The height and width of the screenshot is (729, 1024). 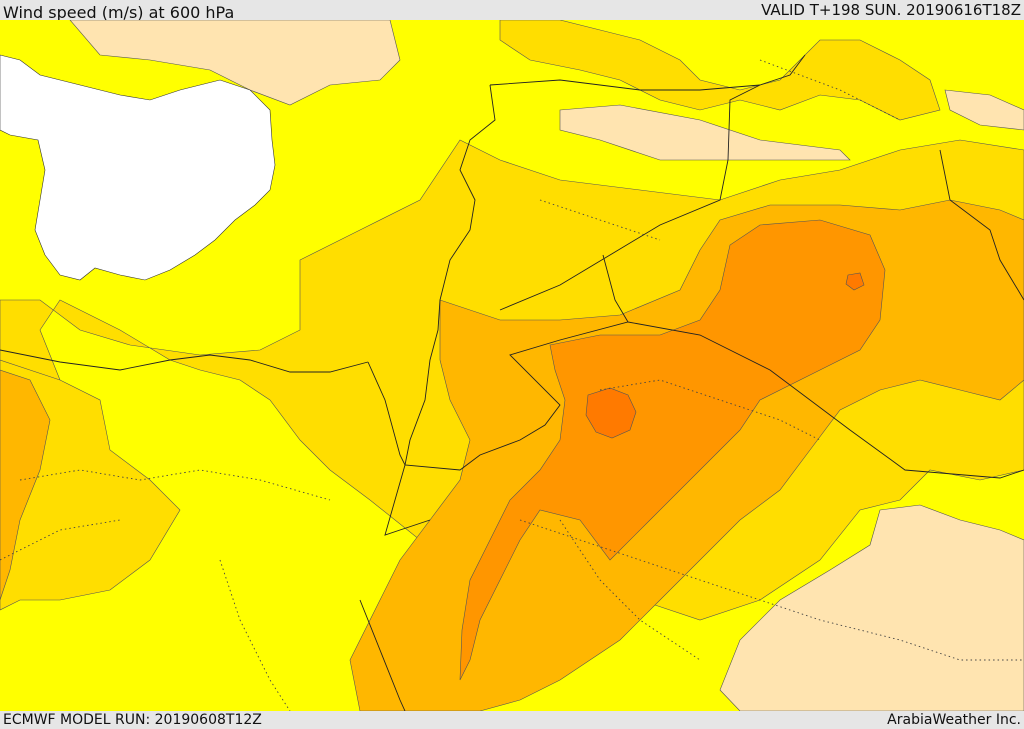 What do you see at coordinates (720, 70) in the screenshot?
I see `band-15-20-top` at bounding box center [720, 70].